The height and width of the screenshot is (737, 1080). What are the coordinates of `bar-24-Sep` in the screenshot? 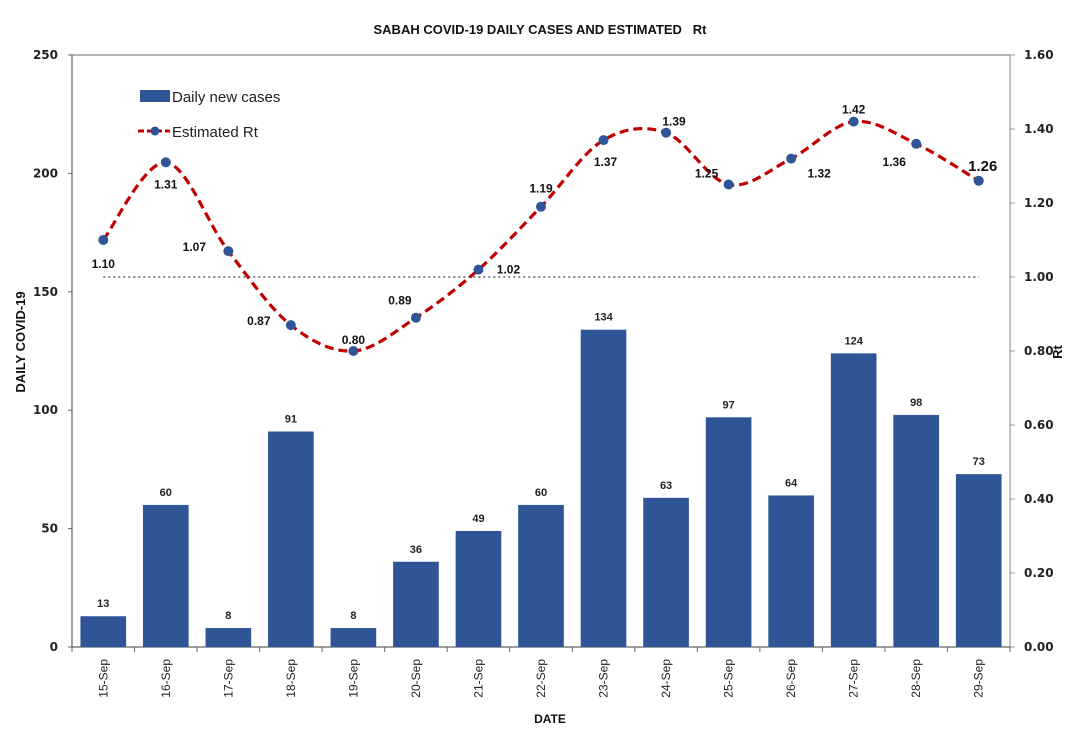 It's located at (666, 572).